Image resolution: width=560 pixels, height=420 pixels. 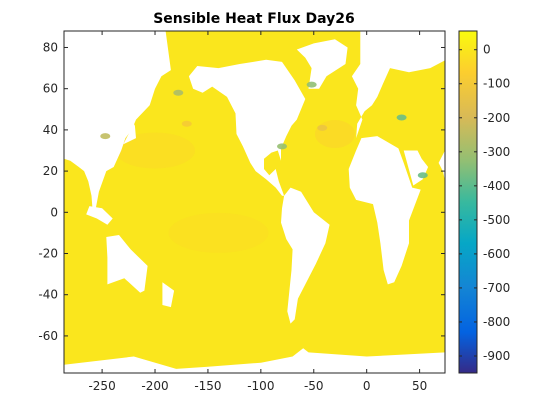 What do you see at coordinates (48, 254) in the screenshot?
I see `y-tick-label: -20` at bounding box center [48, 254].